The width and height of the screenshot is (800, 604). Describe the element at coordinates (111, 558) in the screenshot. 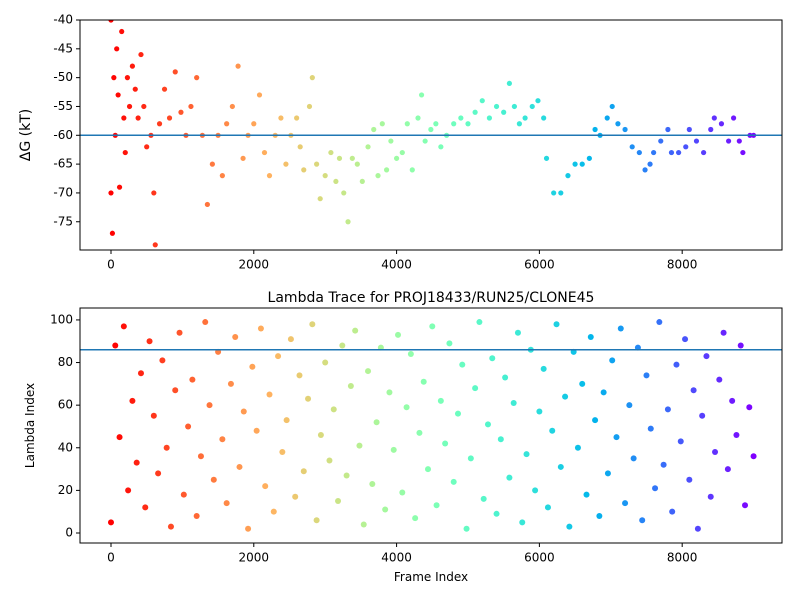

I see `x-tick-label: 0` at that location.